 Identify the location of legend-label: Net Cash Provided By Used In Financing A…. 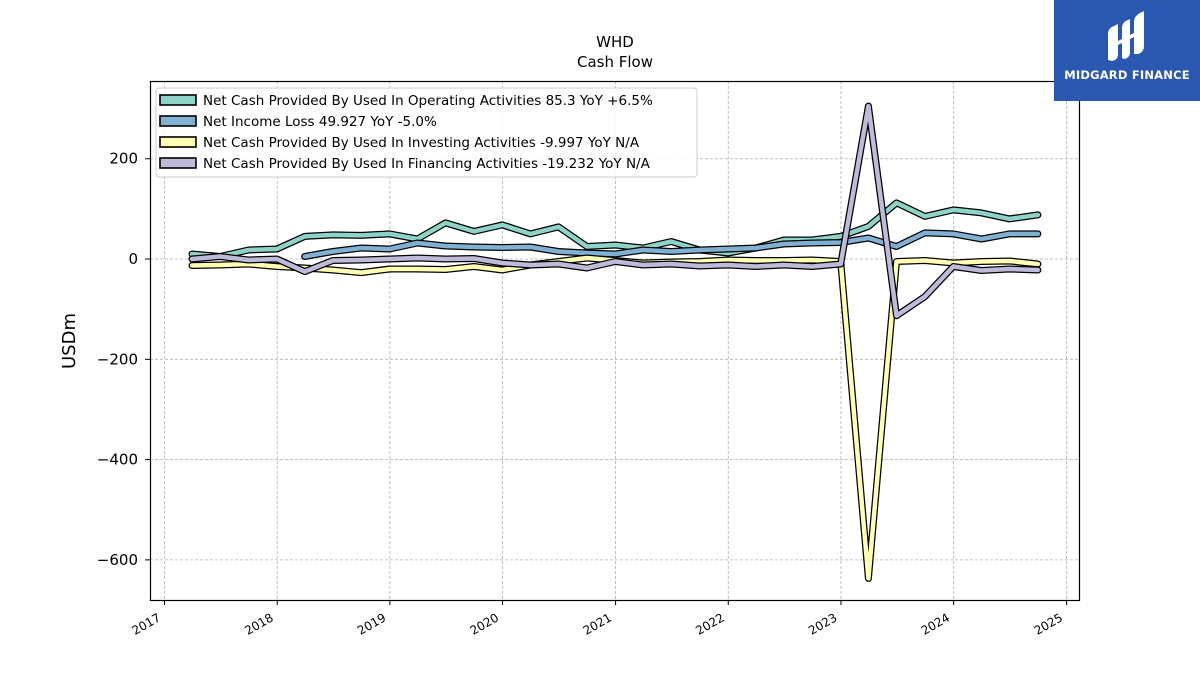
(427, 164).